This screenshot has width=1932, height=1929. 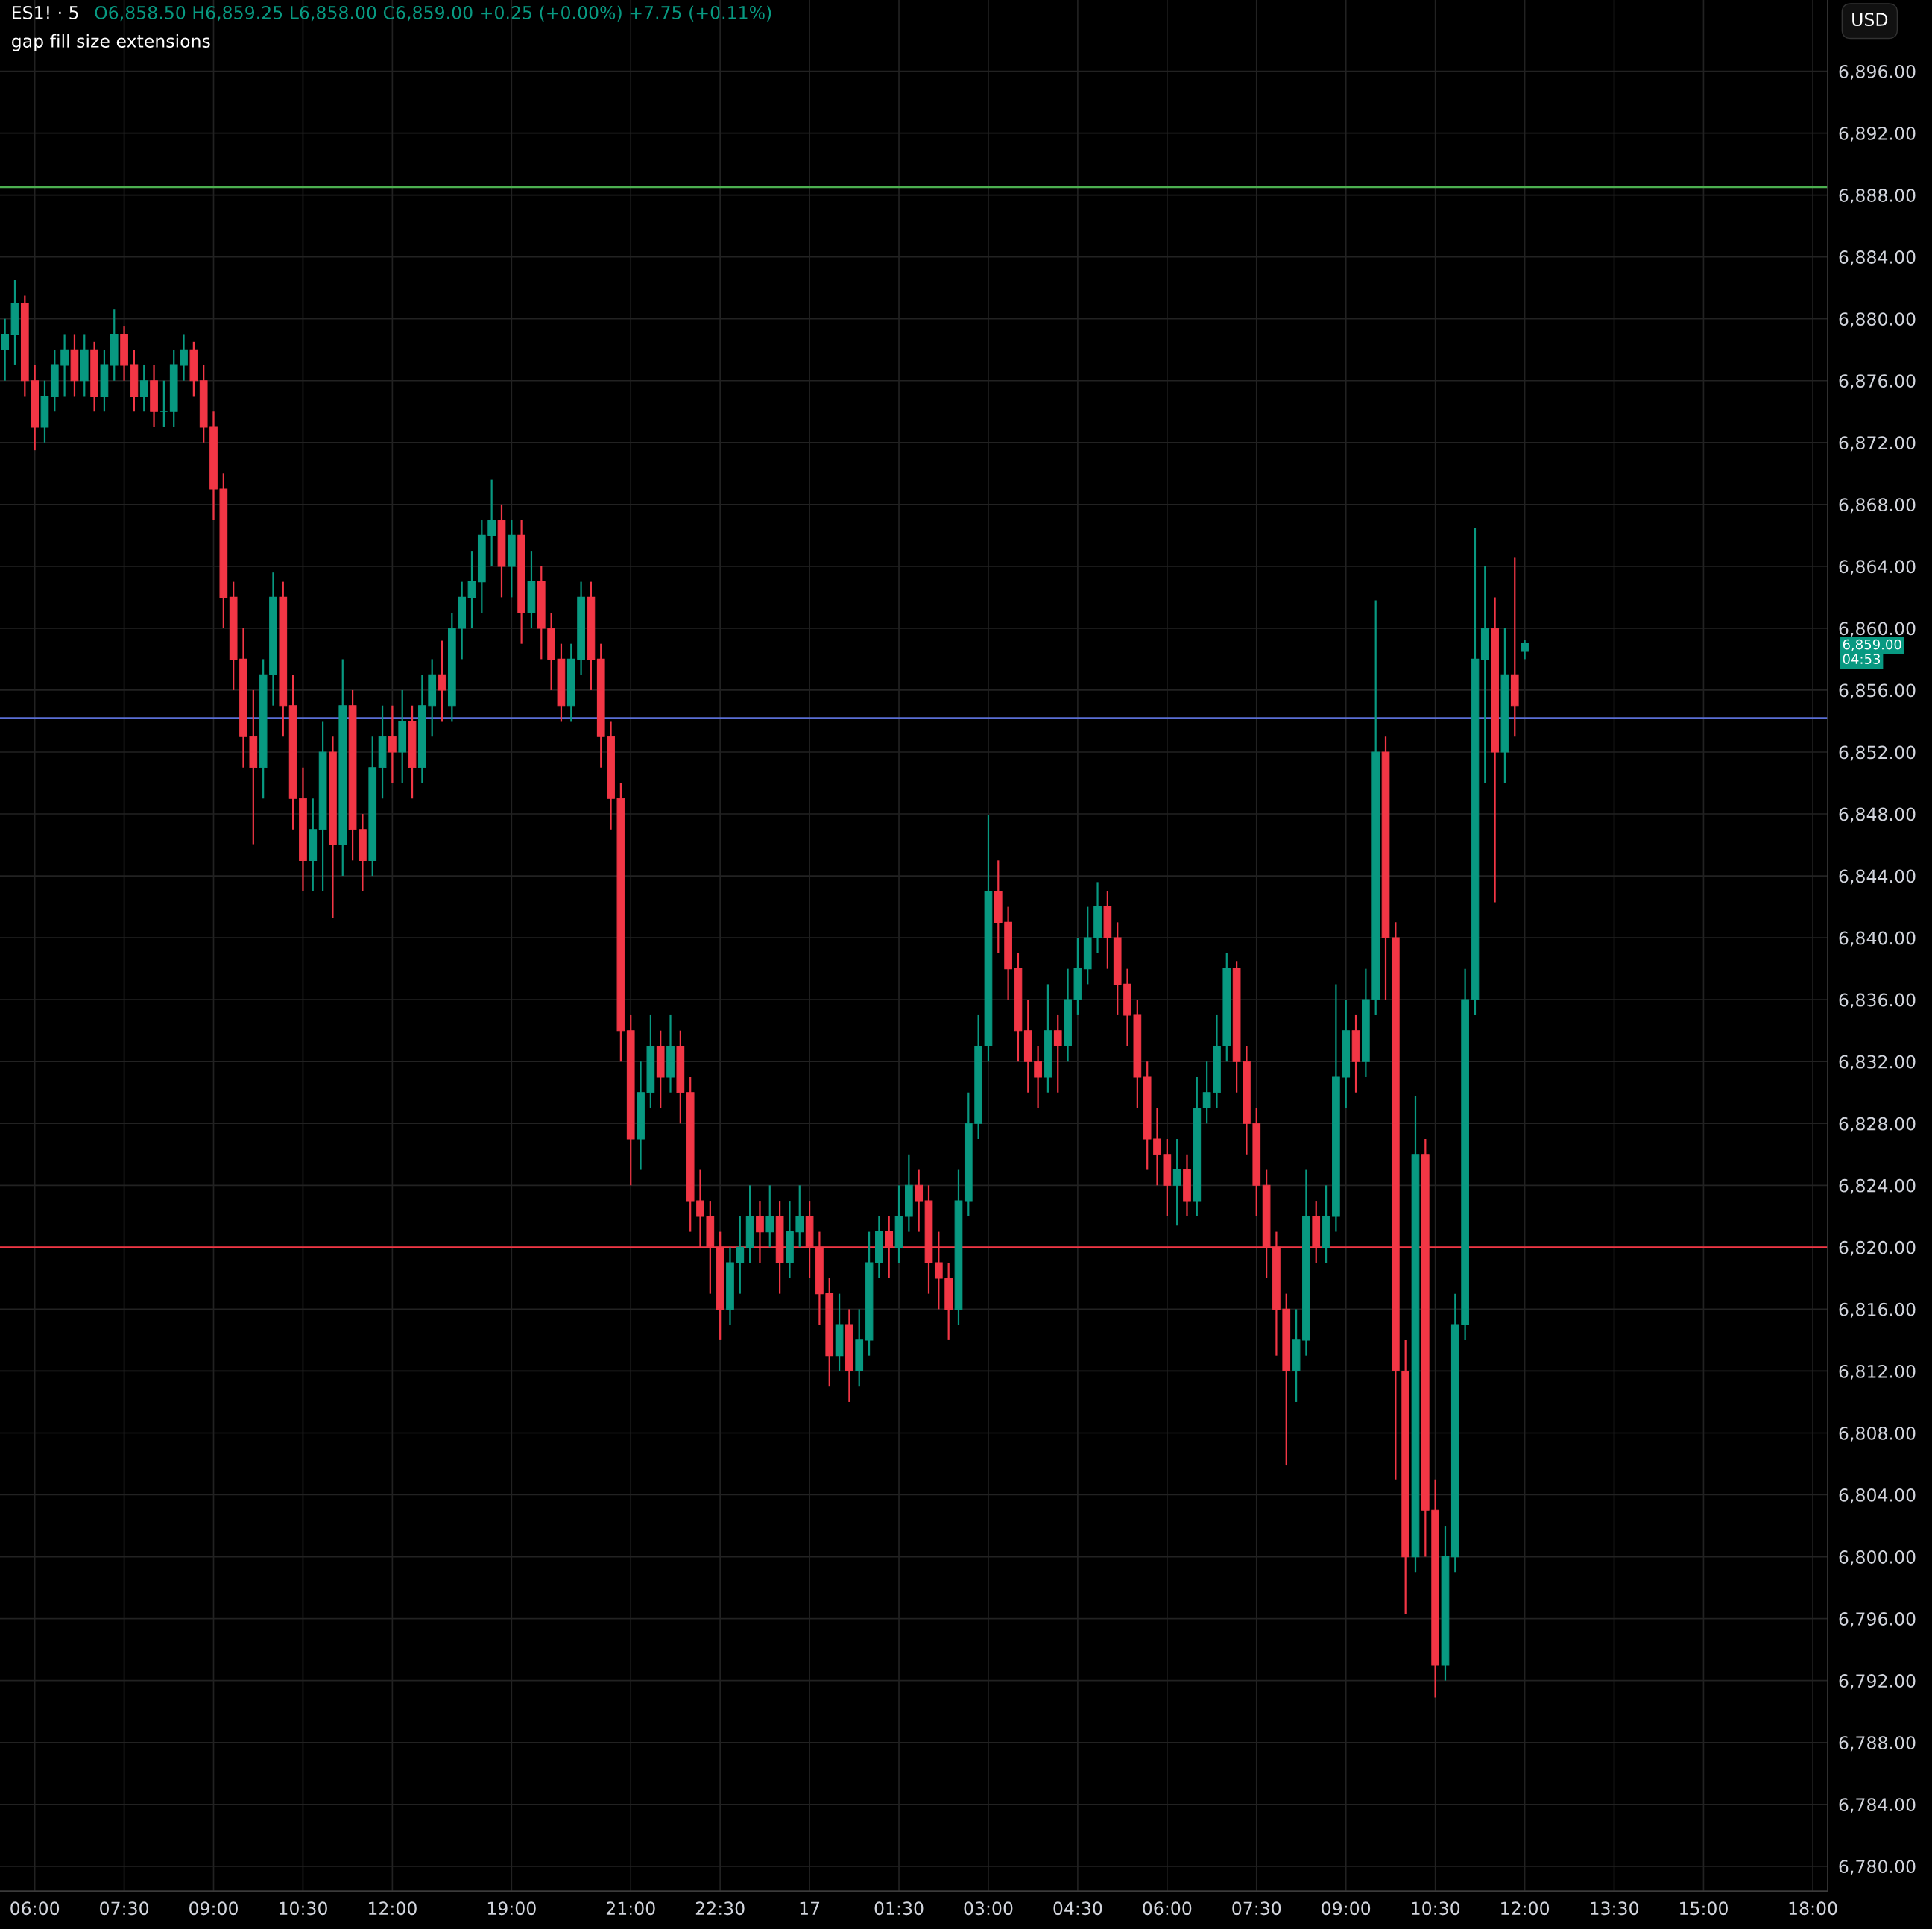 What do you see at coordinates (810, 1908) in the screenshot?
I see `x-tick-label: 17` at bounding box center [810, 1908].